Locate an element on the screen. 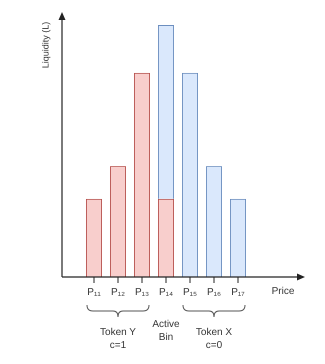  text: Active Bin is located at coordinates (166, 331).